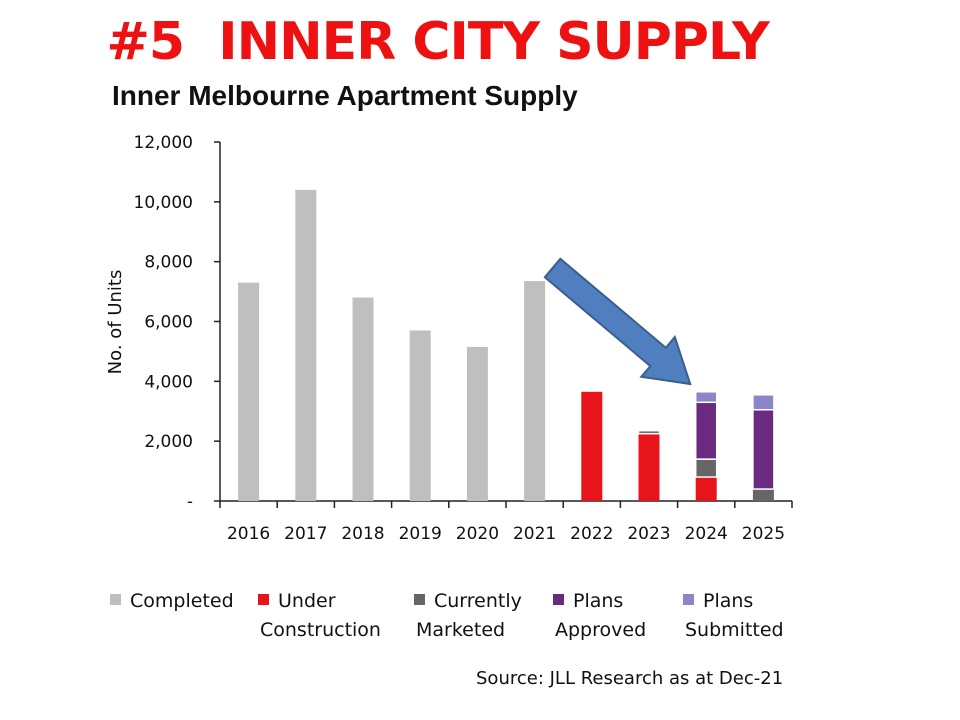 This screenshot has width=960, height=720. I want to click on legend-label: Submitted, so click(734, 630).